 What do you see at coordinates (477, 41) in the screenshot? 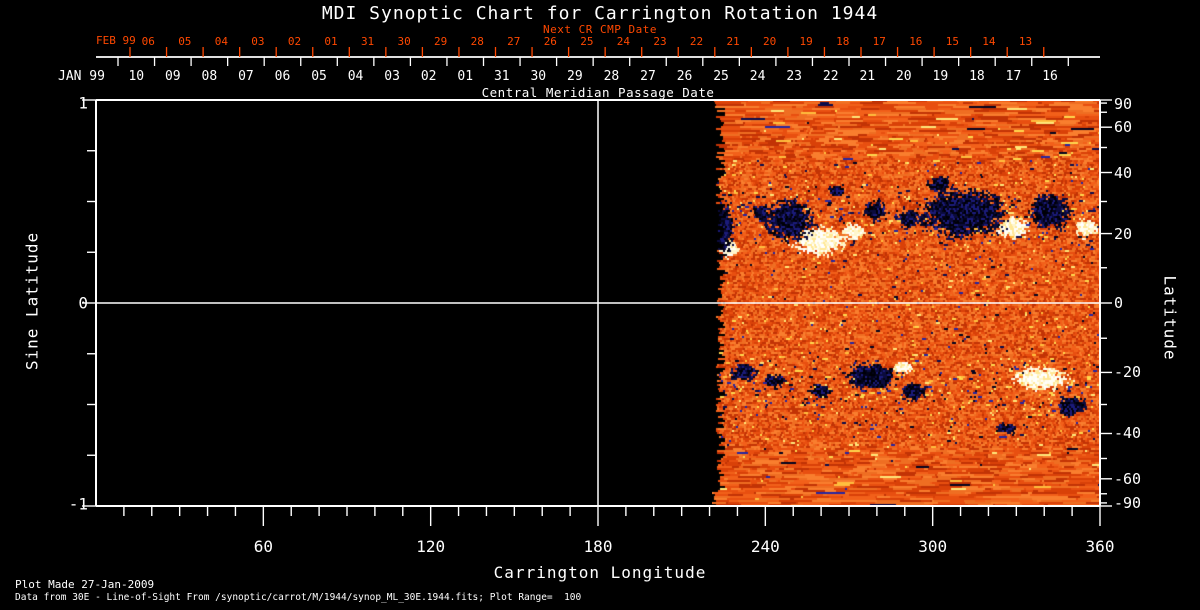
I see `next-cr-day-label: 28` at bounding box center [477, 41].